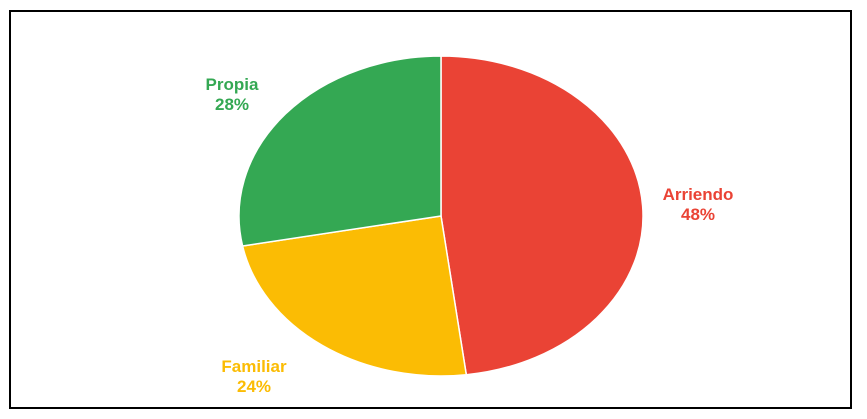 The height and width of the screenshot is (419, 867). I want to click on slice-value-propia: 28%, so click(232, 104).